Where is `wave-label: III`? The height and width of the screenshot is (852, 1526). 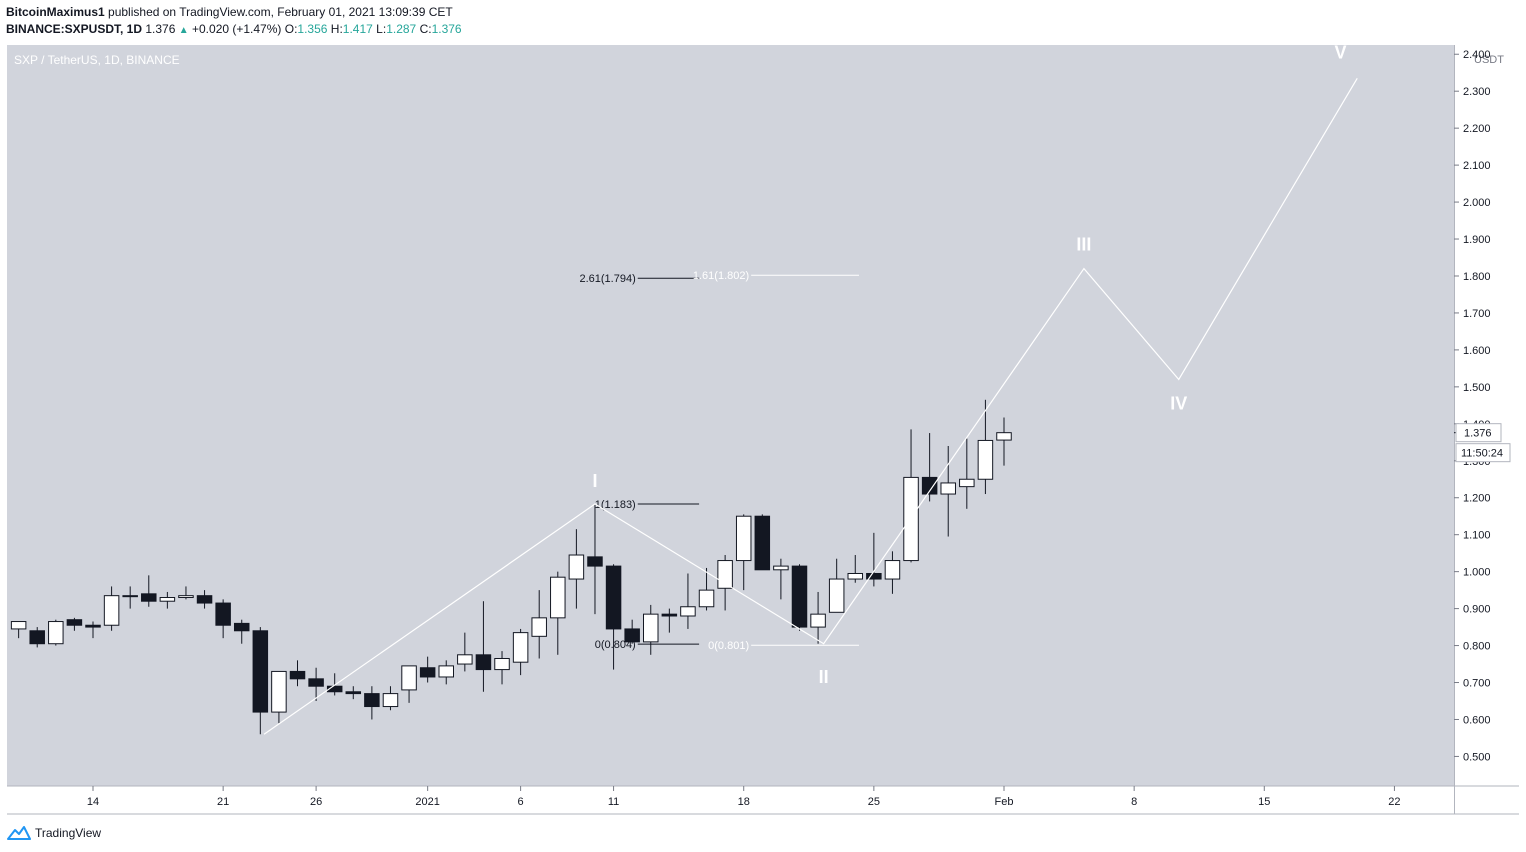 wave-label: III is located at coordinates (1083, 245).